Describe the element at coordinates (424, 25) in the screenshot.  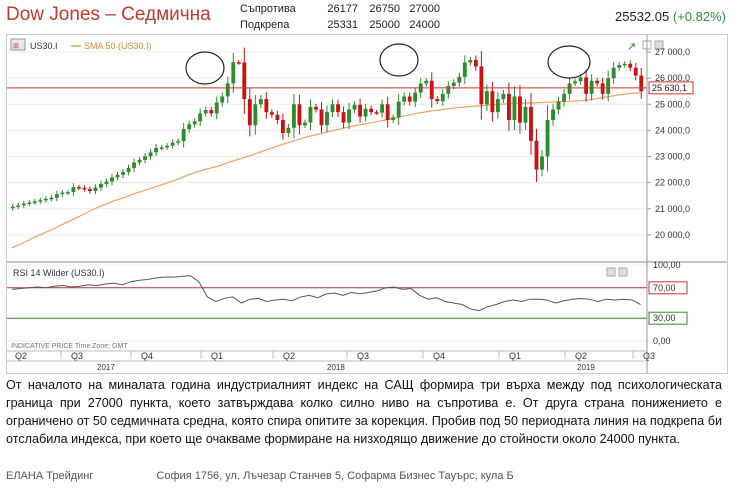
I see `support-level-3: 24000` at that location.